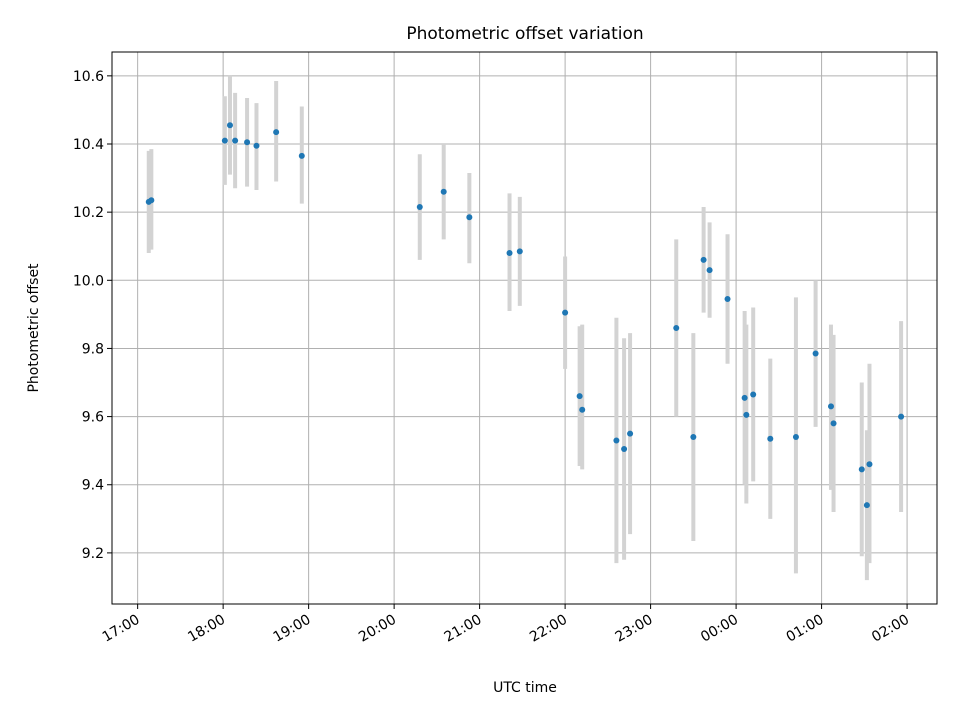 The image size is (960, 720). I want to click on chart-title: Photometric offset variation, so click(524, 34).